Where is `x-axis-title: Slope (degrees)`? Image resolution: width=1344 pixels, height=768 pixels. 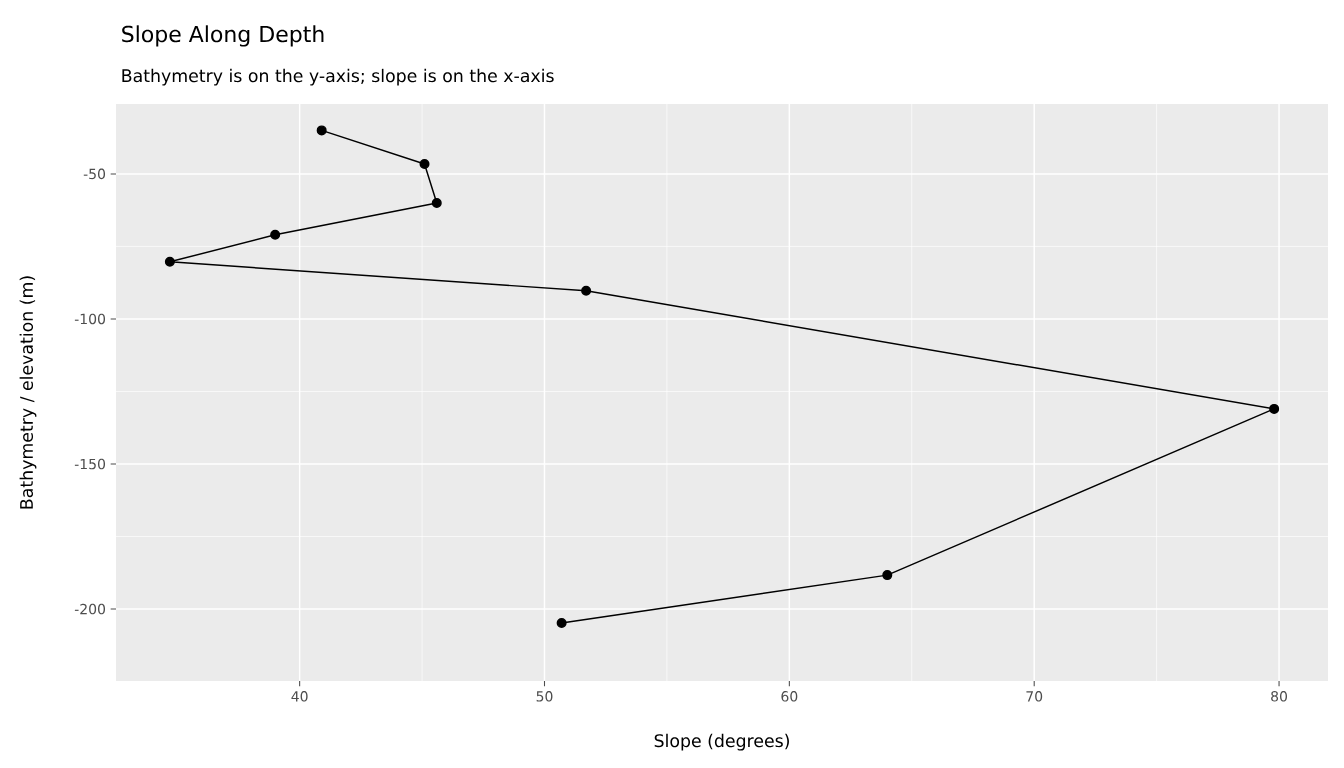 x-axis-title: Slope (degrees) is located at coordinates (721, 742).